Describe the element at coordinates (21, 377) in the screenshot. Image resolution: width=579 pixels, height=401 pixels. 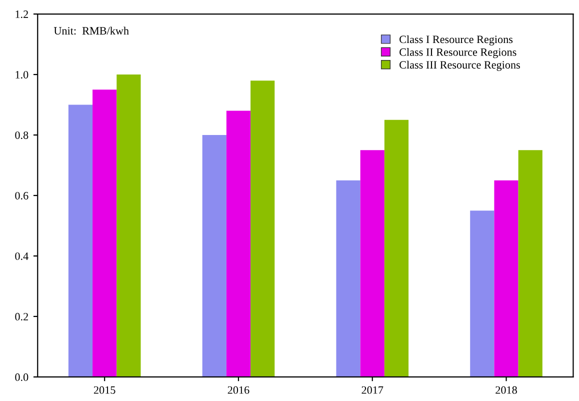
I see `y-tick-label: 0.0` at that location.